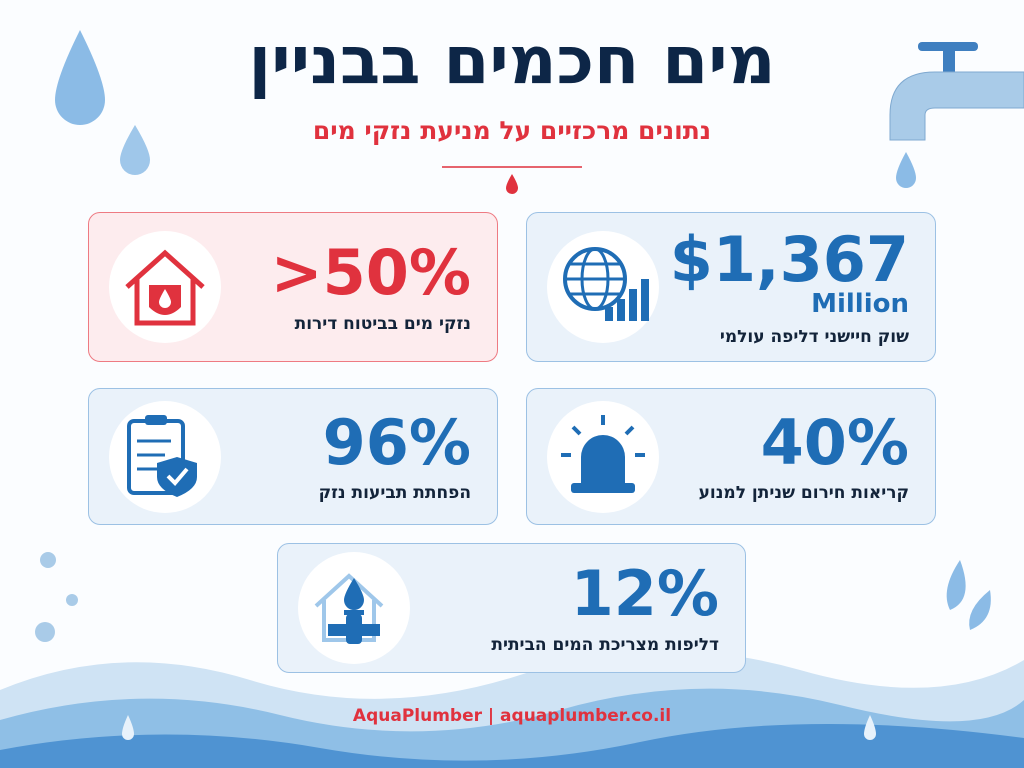 This screenshot has height=768, width=1024. What do you see at coordinates (603, 287) in the screenshot?
I see `globe-icon` at bounding box center [603, 287].